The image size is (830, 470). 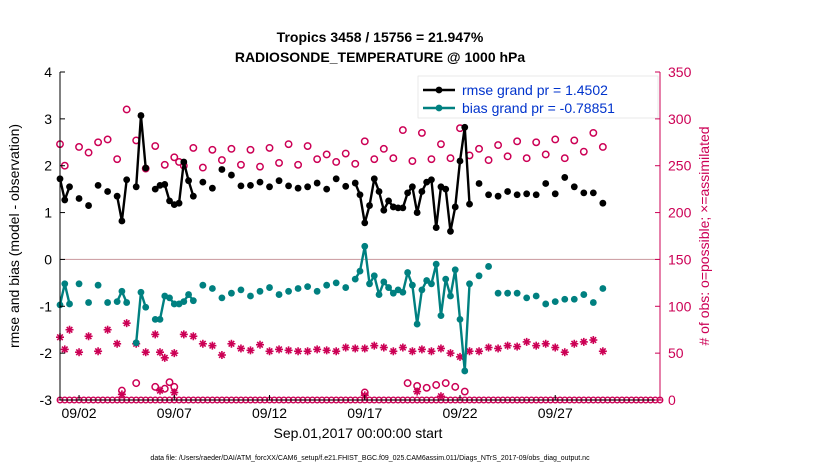 What do you see at coordinates (459, 413) in the screenshot?
I see `x-tick-label: 09/22` at bounding box center [459, 413].